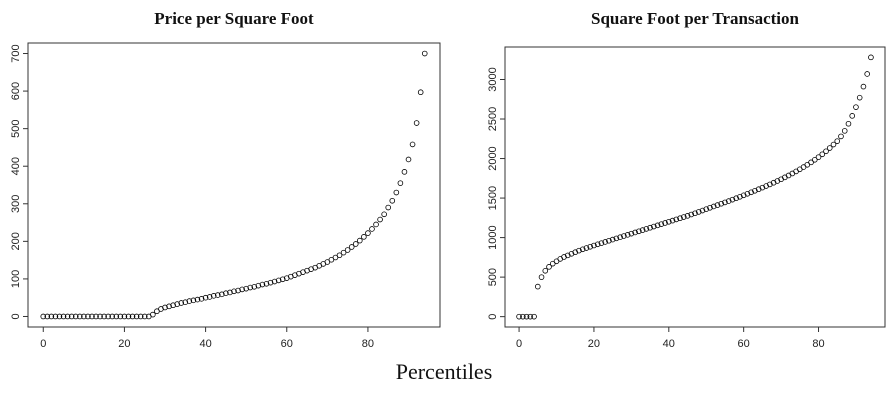 The height and width of the screenshot is (408, 888). Describe the element at coordinates (493, 237) in the screenshot. I see `y-tick-label: 1000` at that location.